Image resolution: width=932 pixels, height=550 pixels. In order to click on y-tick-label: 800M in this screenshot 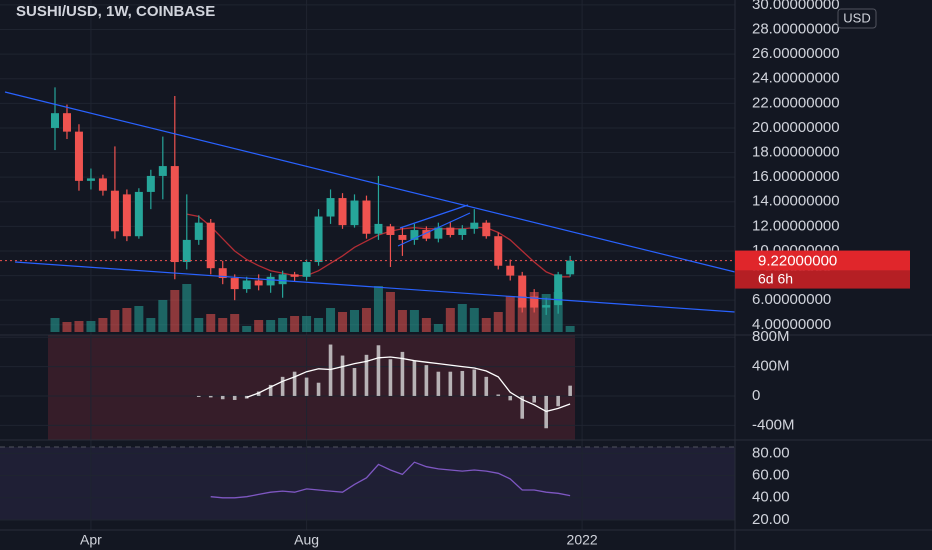, I will do `click(771, 336)`.